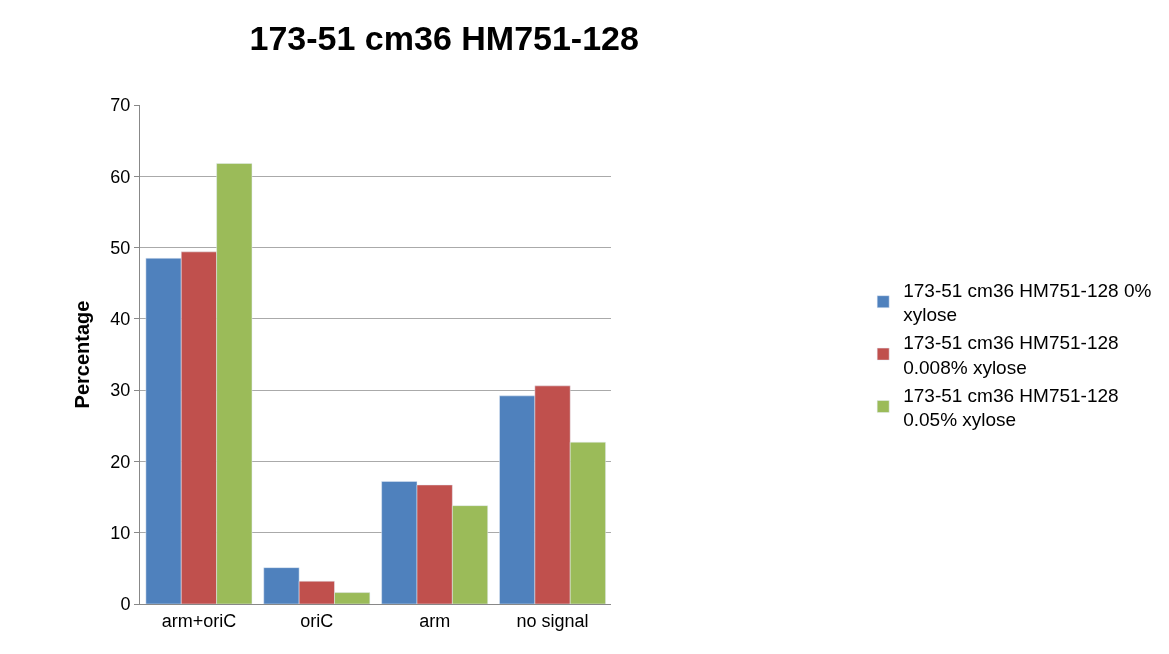  I want to click on x-tick-label: arm, so click(435, 620).